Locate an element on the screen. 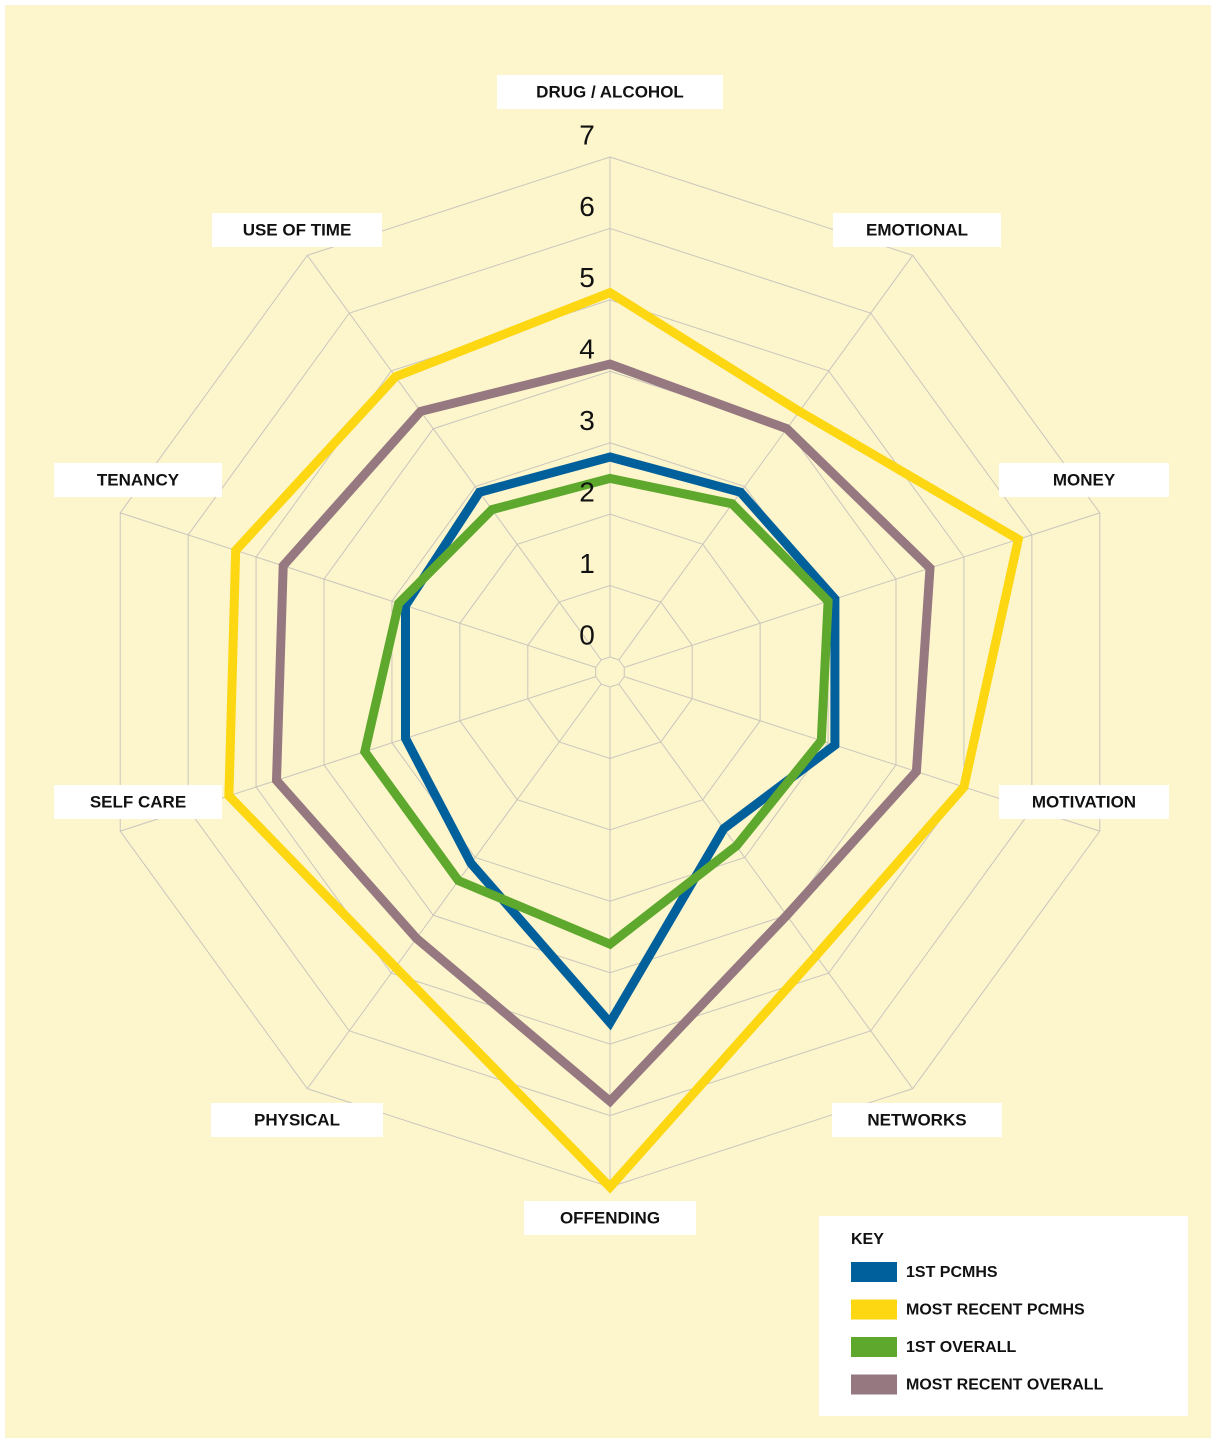 Image resolution: width=1216 pixels, height=1448 pixels. tick-label: 2 is located at coordinates (587, 492).